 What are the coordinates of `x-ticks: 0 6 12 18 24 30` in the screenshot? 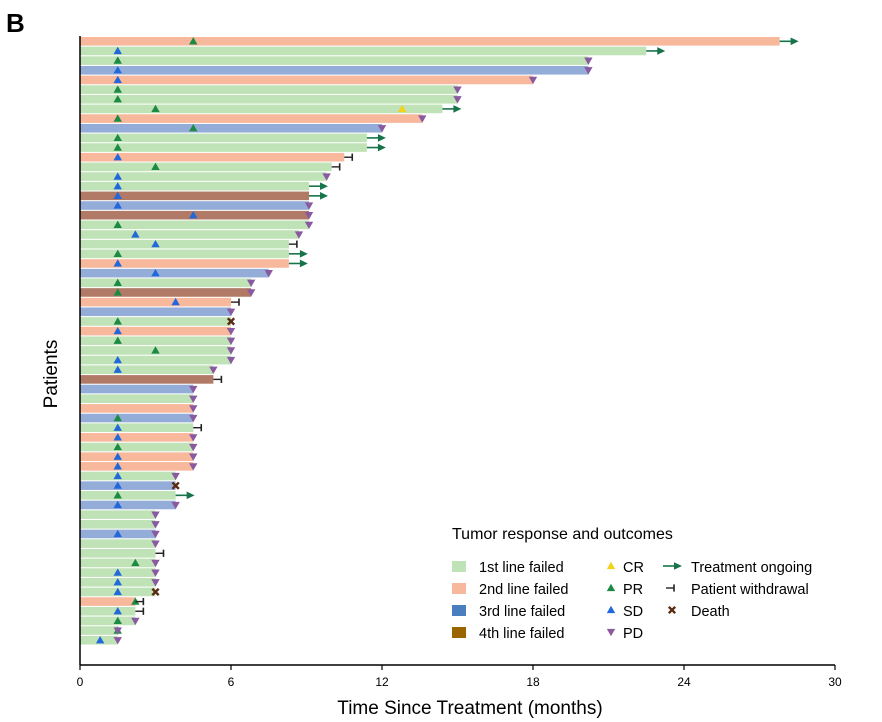 It's located at (459, 677).